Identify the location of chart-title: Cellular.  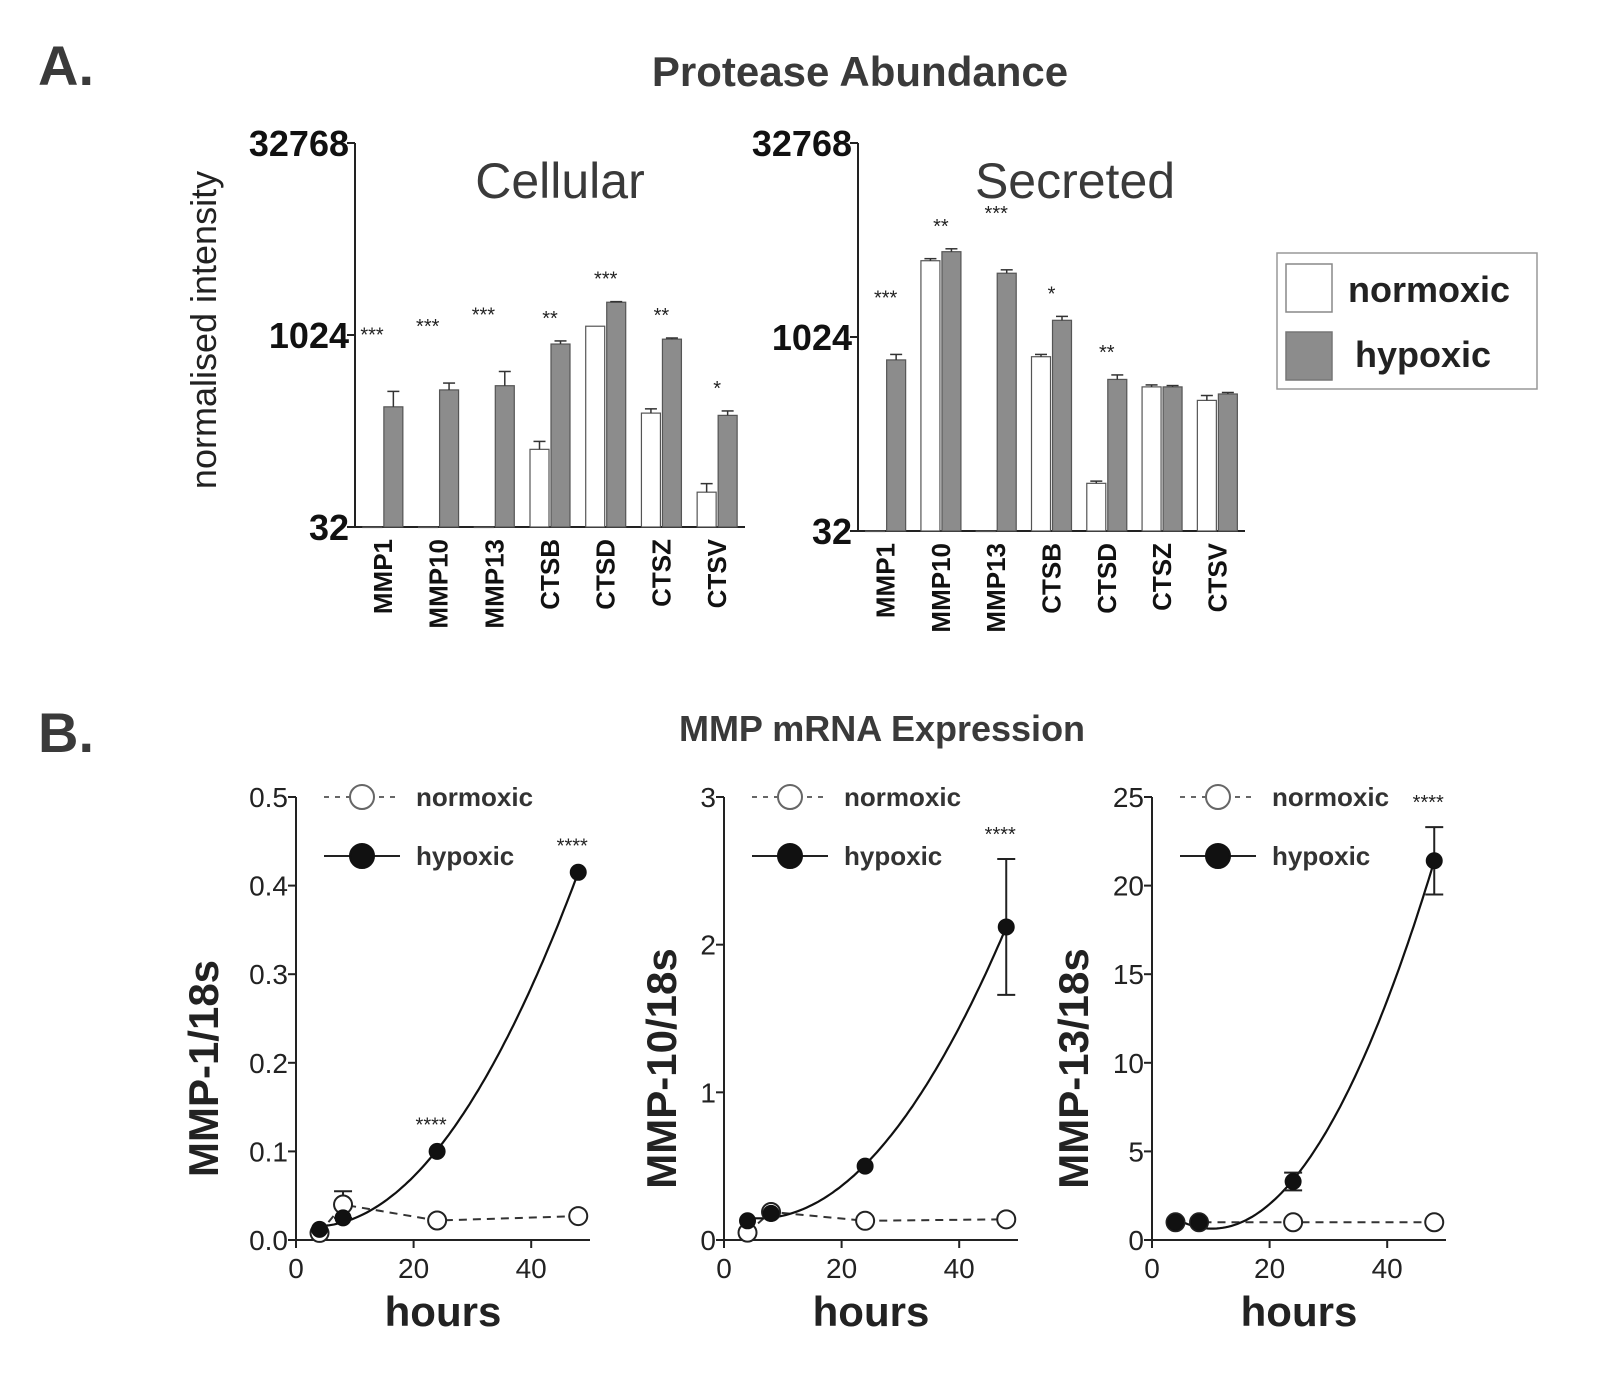
(560, 181).